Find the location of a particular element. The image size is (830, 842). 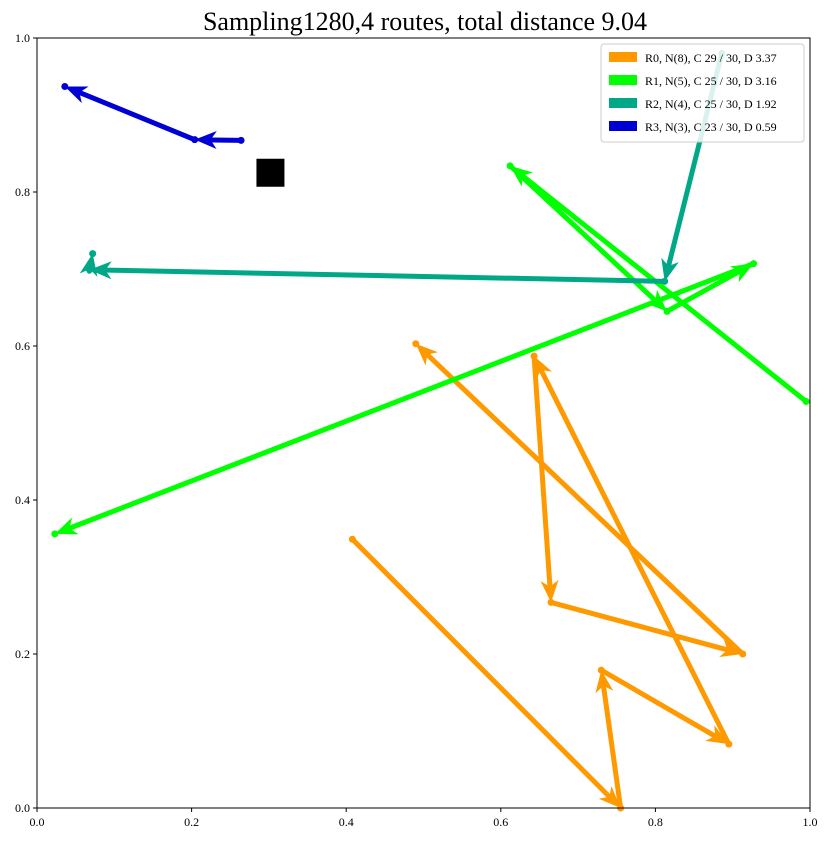

y-tick-label: 0.4 is located at coordinates (22, 500).